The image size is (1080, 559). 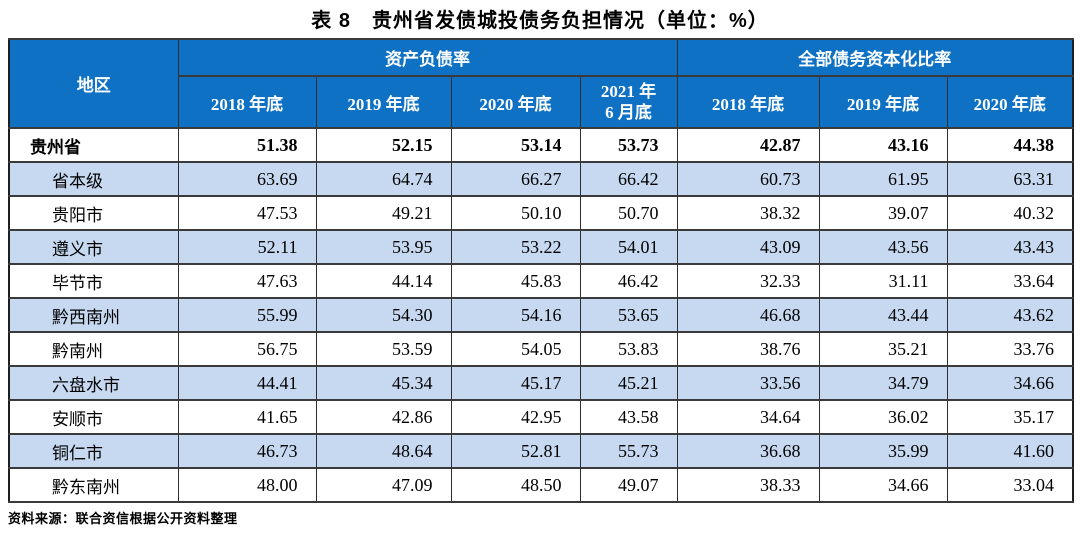 What do you see at coordinates (748, 281) in the screenshot?
I see `value-cell: 32.33` at bounding box center [748, 281].